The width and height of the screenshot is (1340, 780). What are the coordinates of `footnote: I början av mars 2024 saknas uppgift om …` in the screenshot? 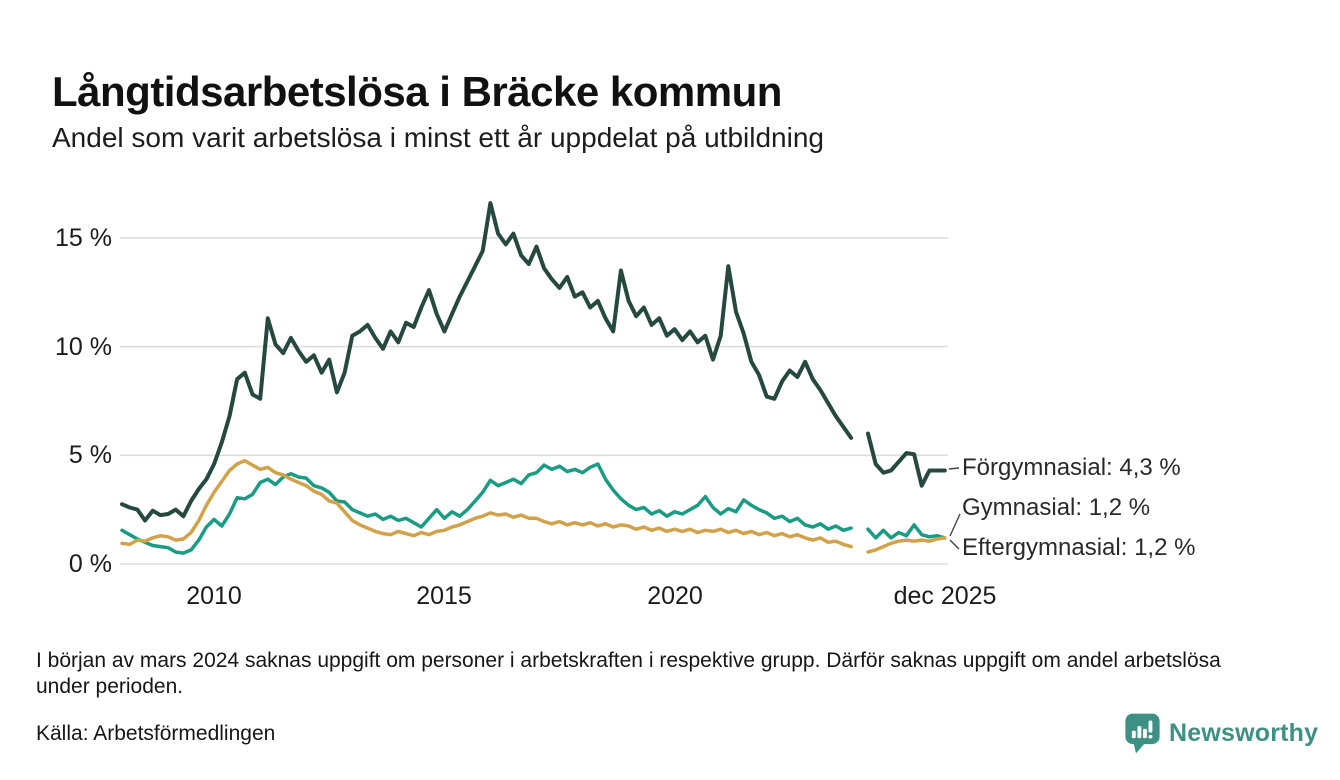 It's located at (628, 673).